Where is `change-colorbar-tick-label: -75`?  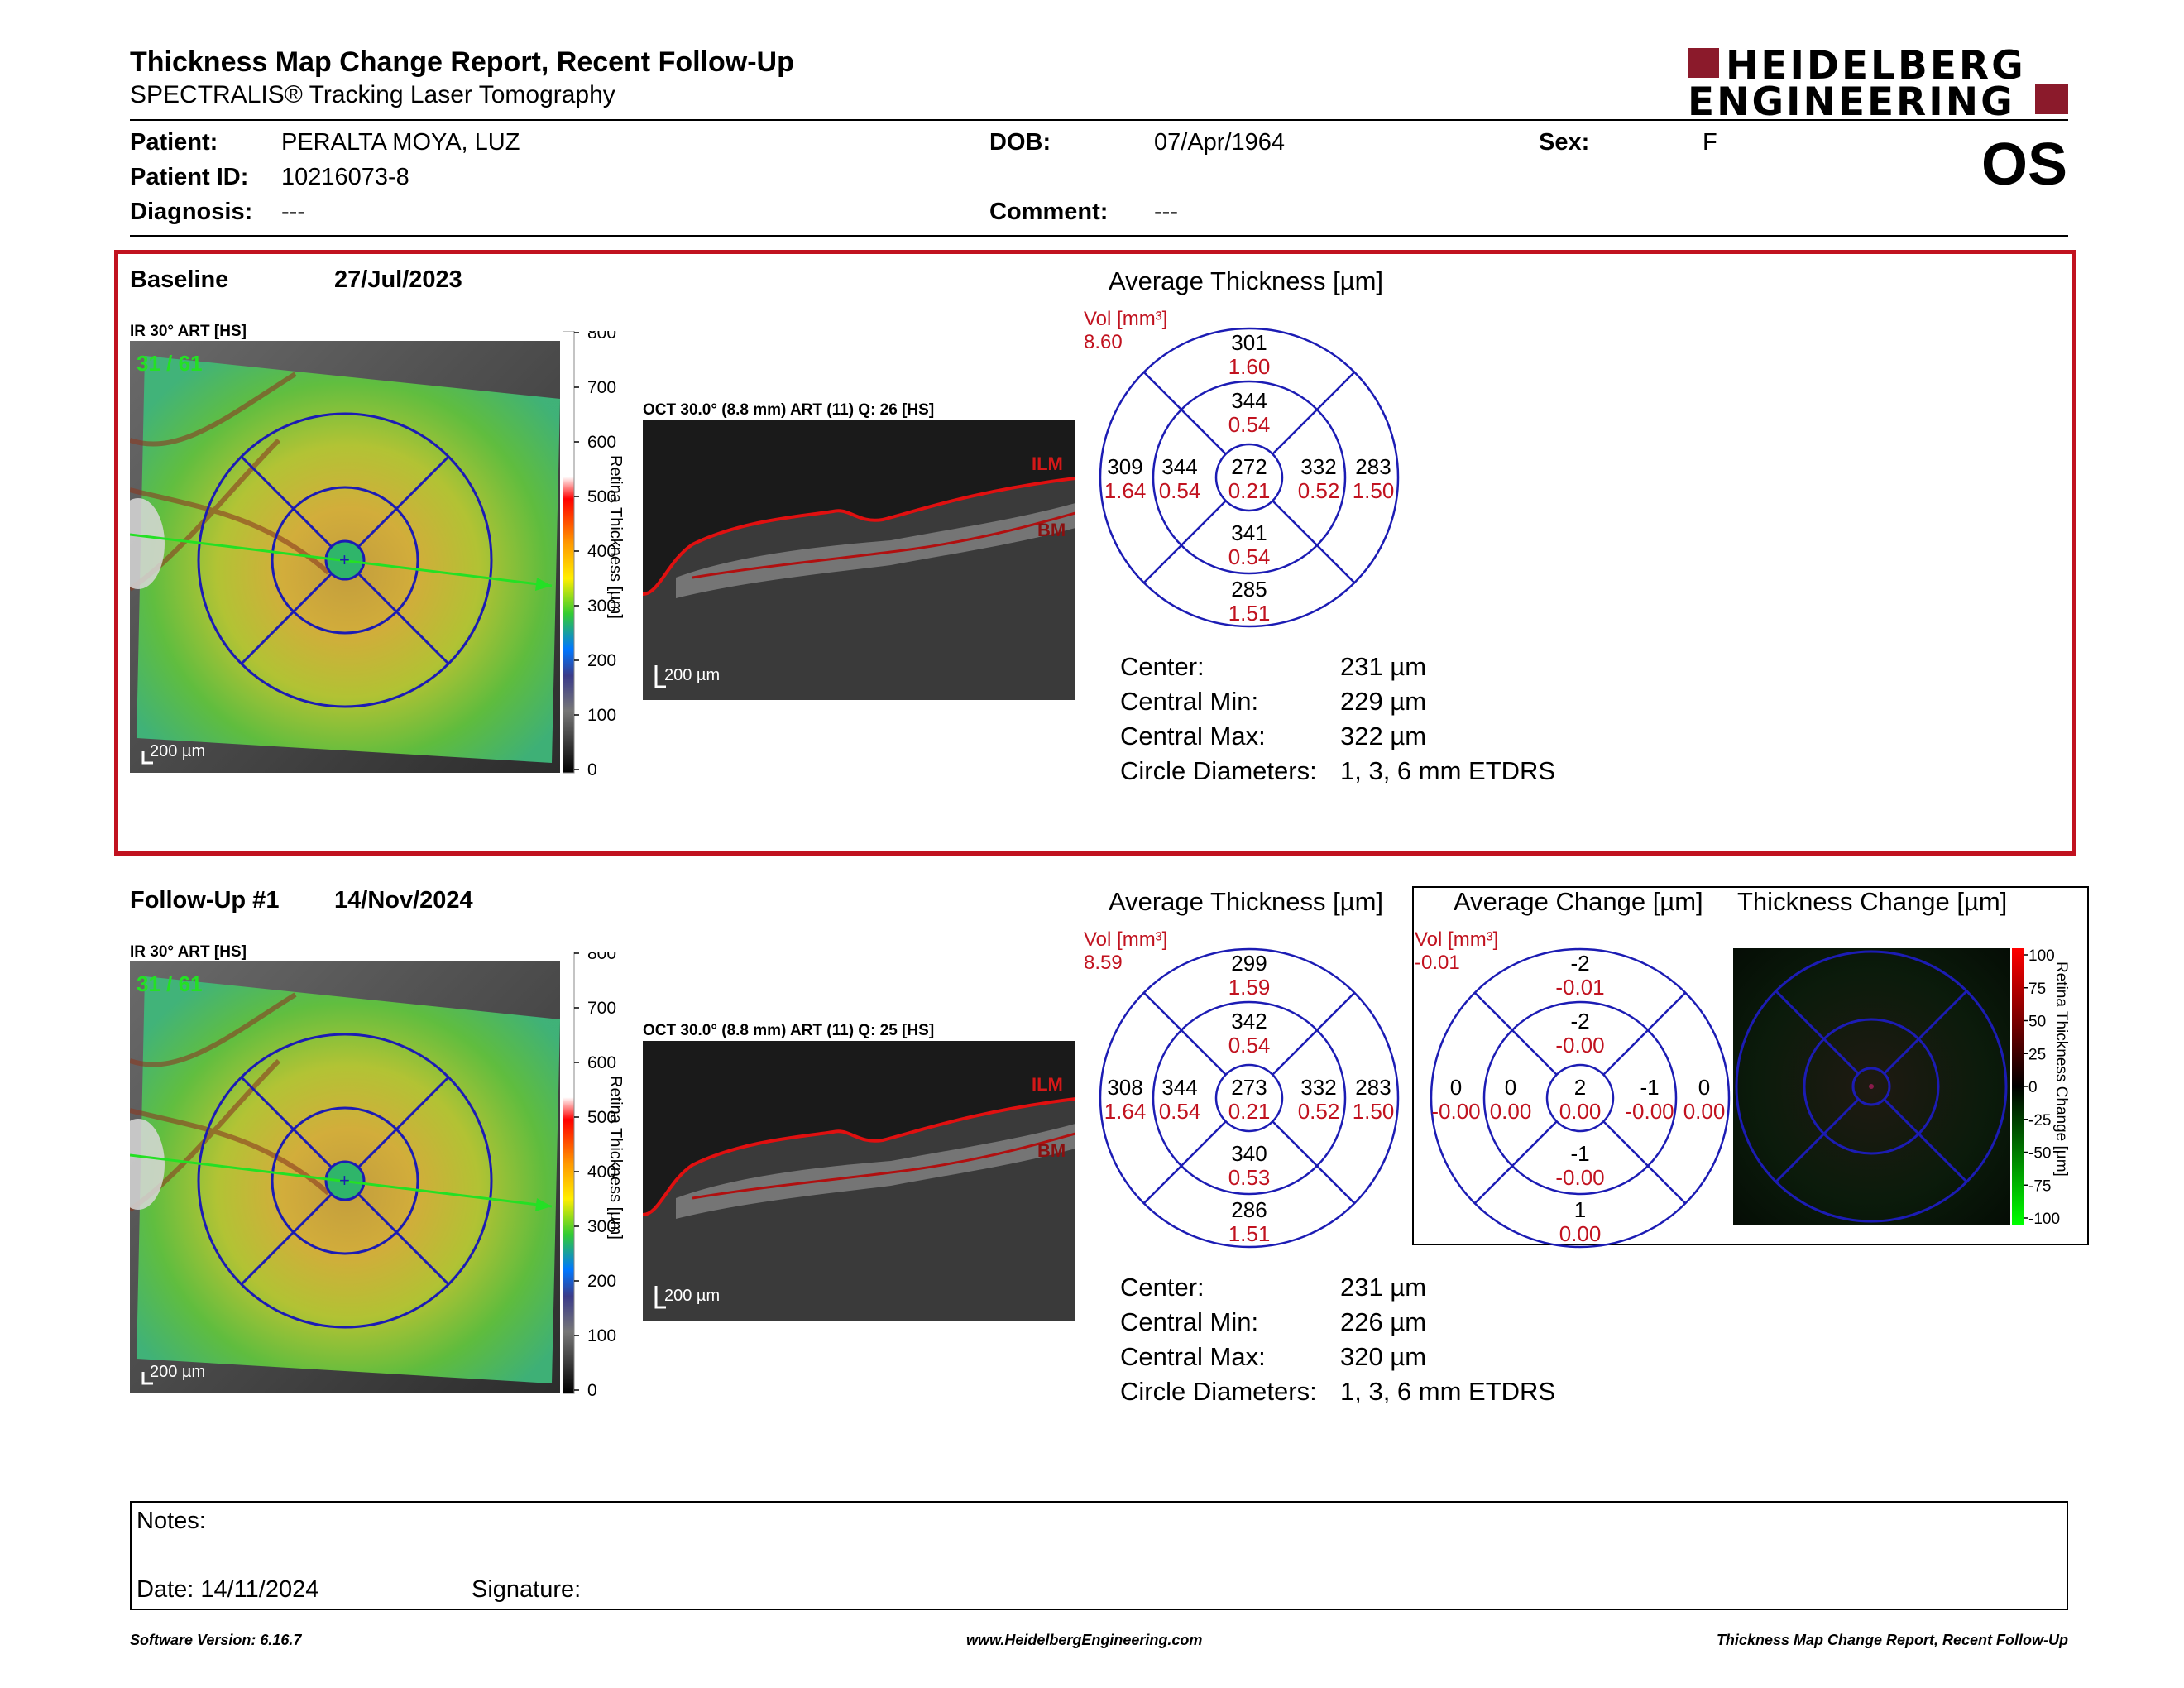
change-colorbar-tick-label: -75 is located at coordinates (2039, 1186).